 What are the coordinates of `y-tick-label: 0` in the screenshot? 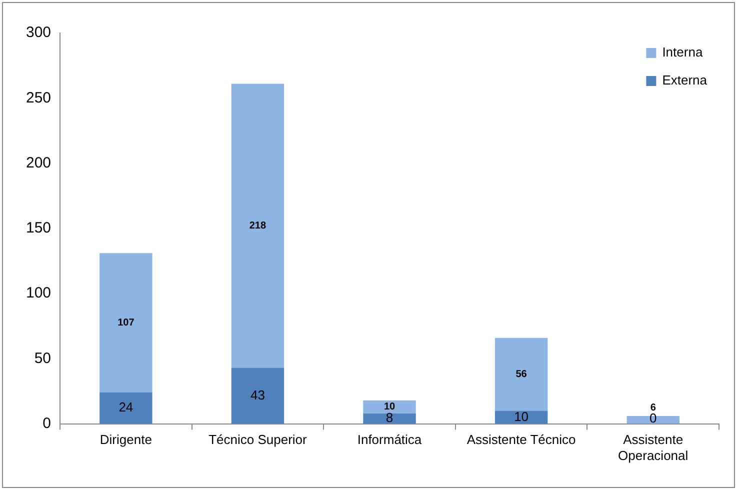 It's located at (47, 423).